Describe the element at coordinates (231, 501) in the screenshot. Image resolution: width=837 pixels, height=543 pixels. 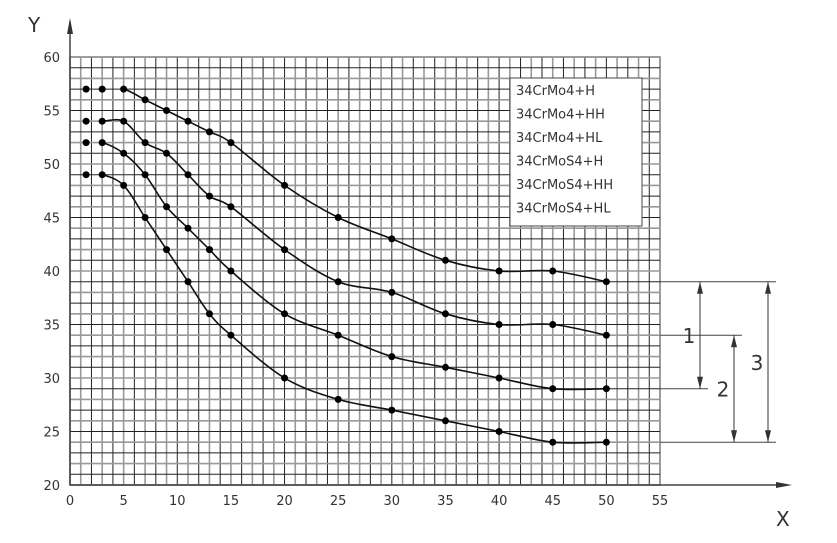
I see `x-tick-label: 15` at that location.